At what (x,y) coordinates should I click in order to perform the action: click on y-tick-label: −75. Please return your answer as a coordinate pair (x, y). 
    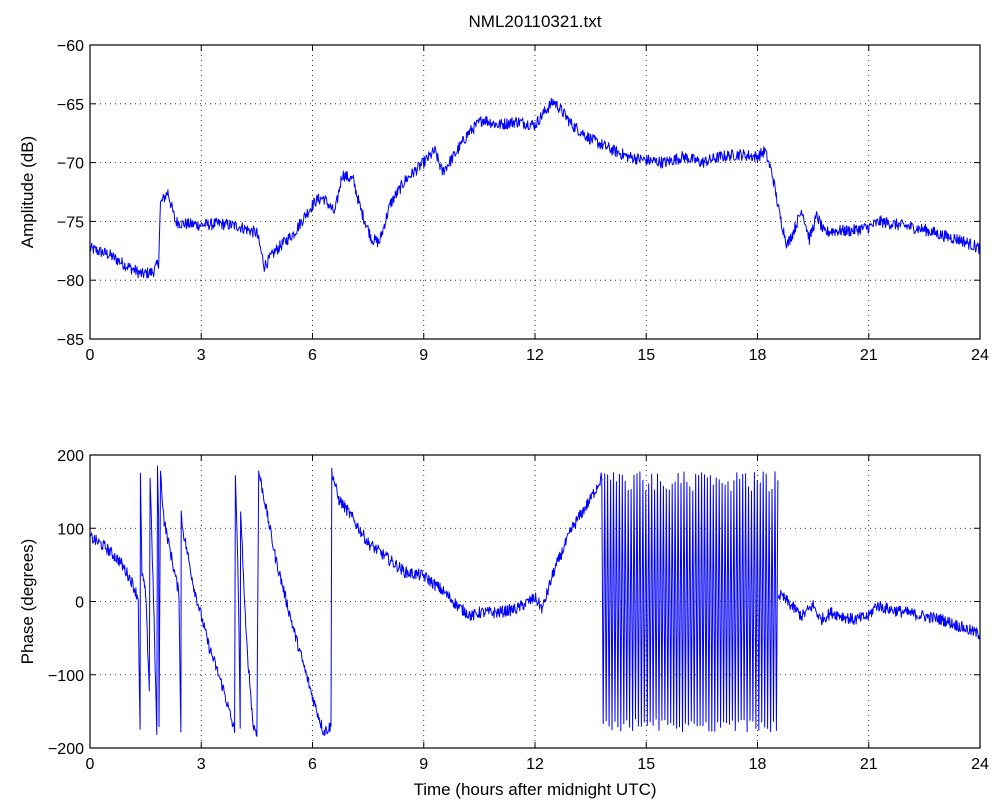
    Looking at the image, I should click on (70, 222).